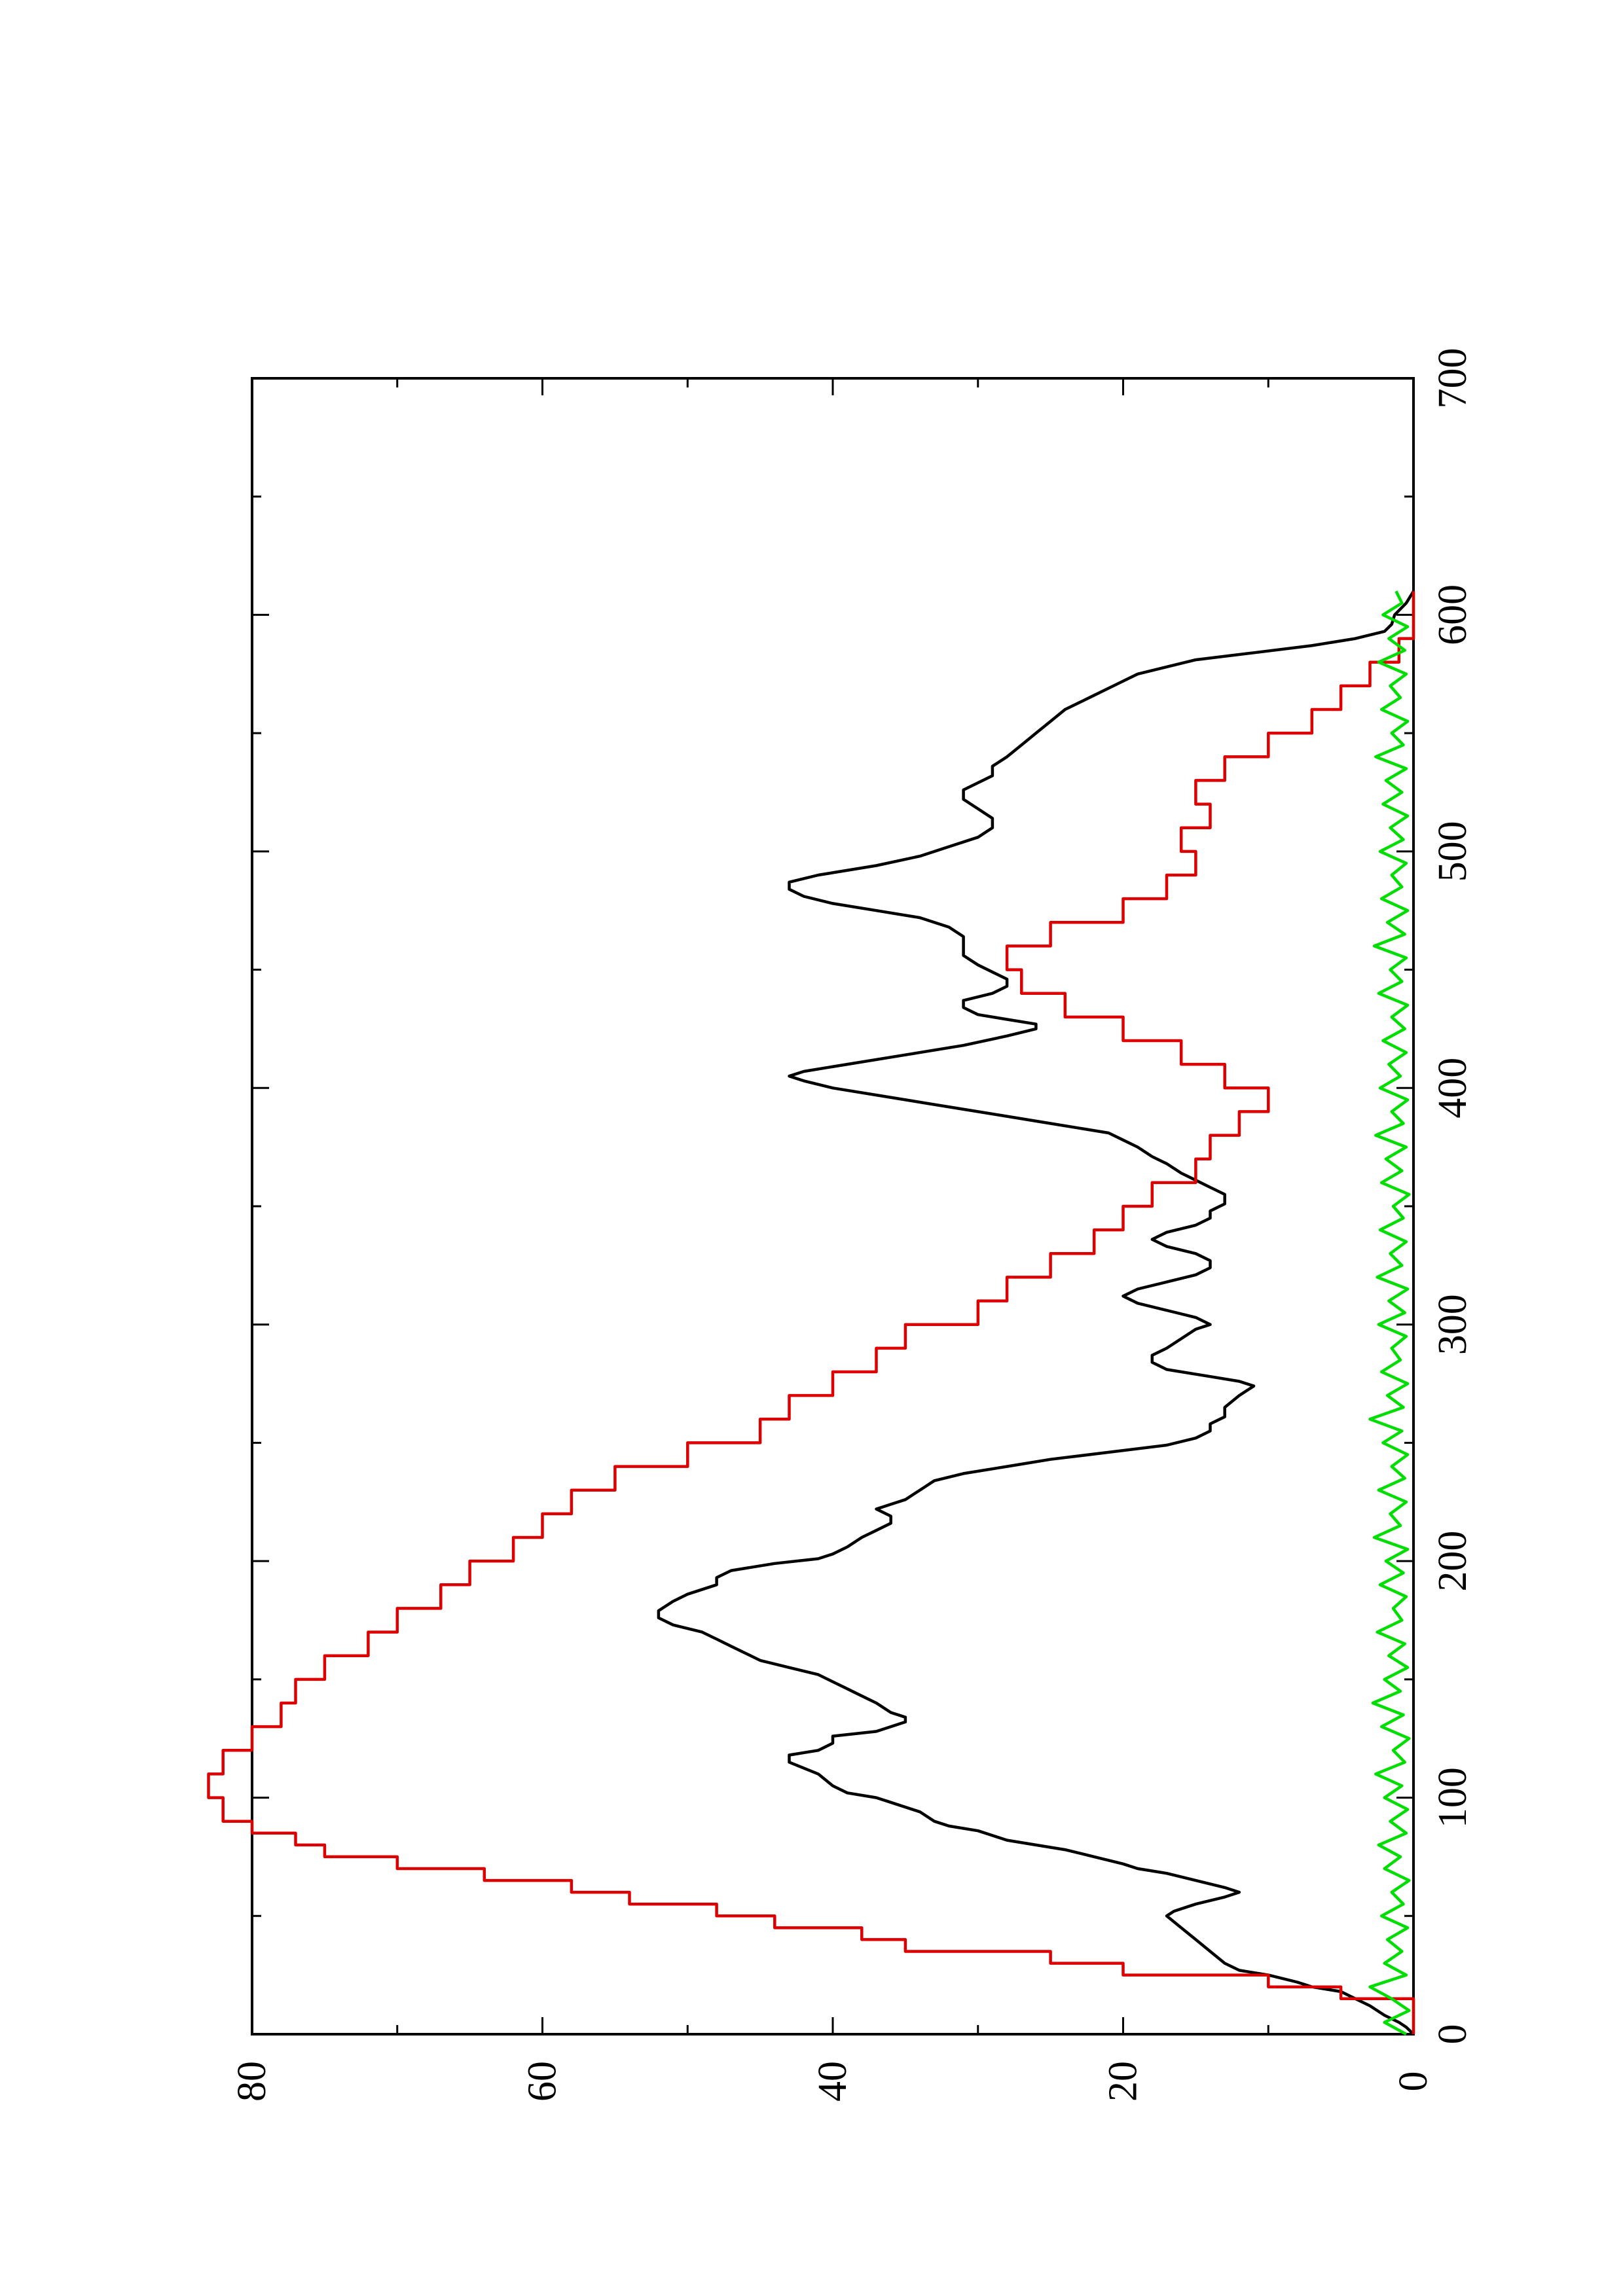 The width and height of the screenshot is (1623, 2296). What do you see at coordinates (833, 2081) in the screenshot?
I see `y-tick-label: 40` at bounding box center [833, 2081].